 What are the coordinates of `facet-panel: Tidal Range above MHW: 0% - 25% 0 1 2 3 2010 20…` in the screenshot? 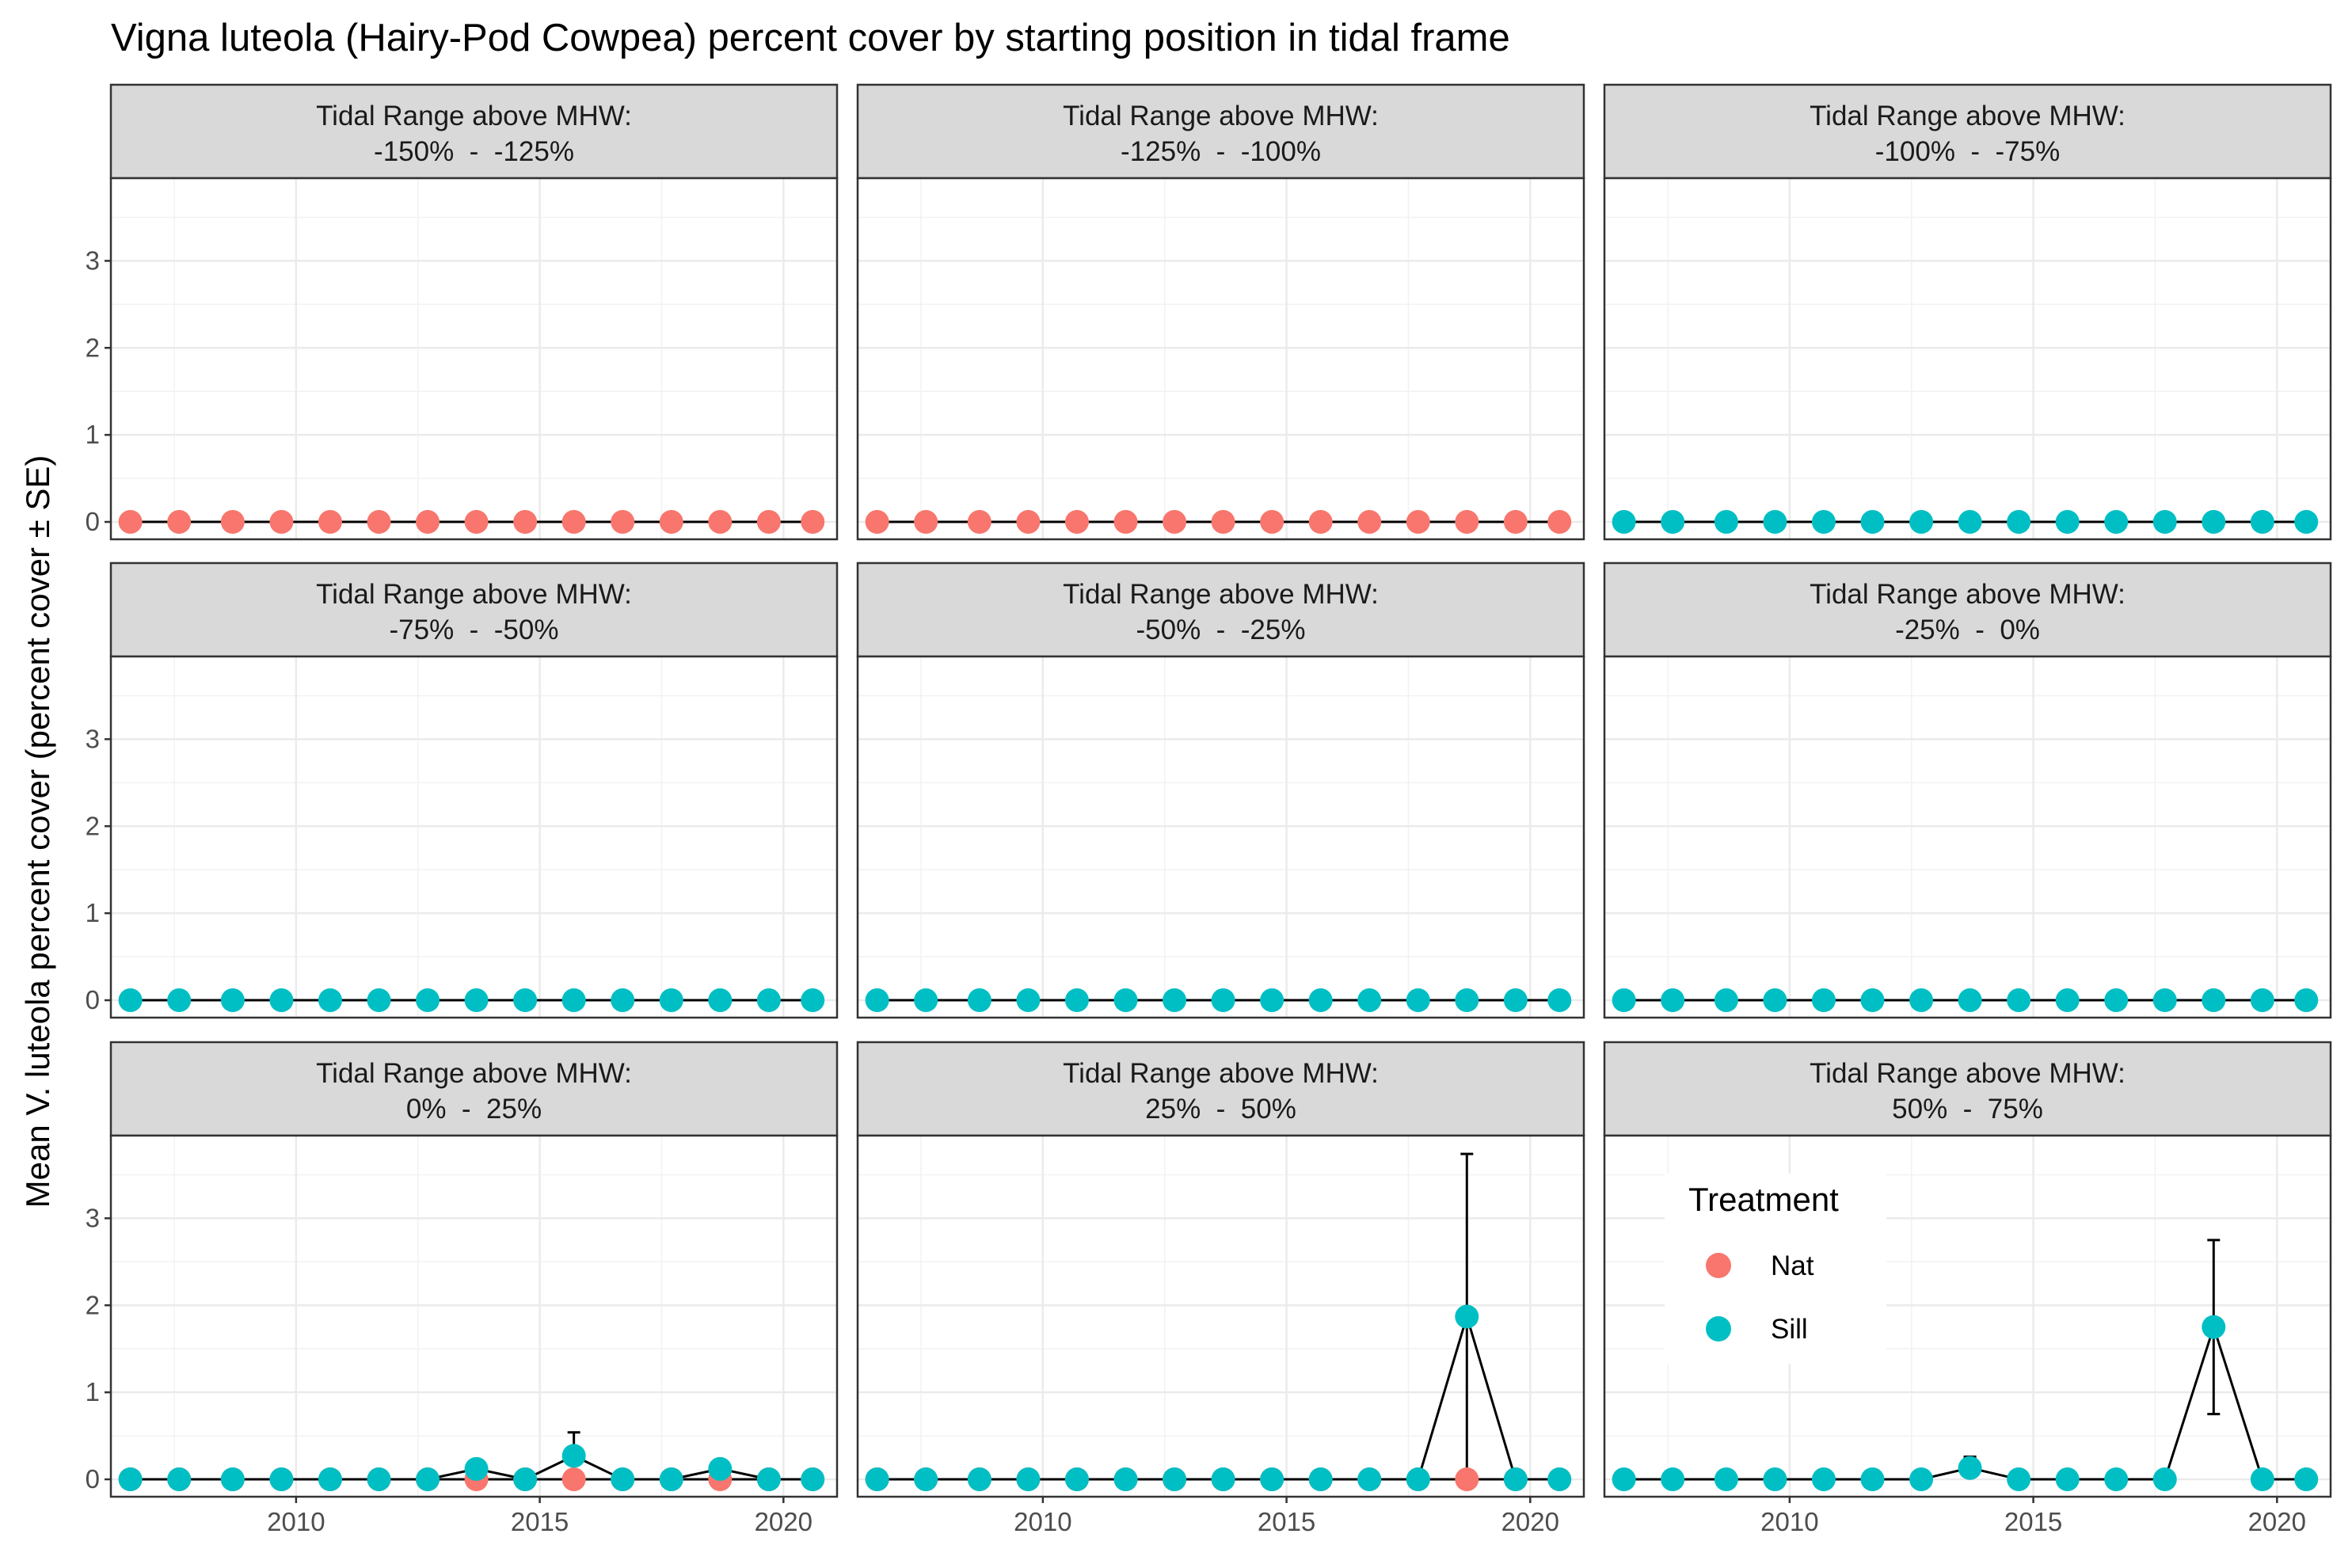 It's located at (462, 1288).